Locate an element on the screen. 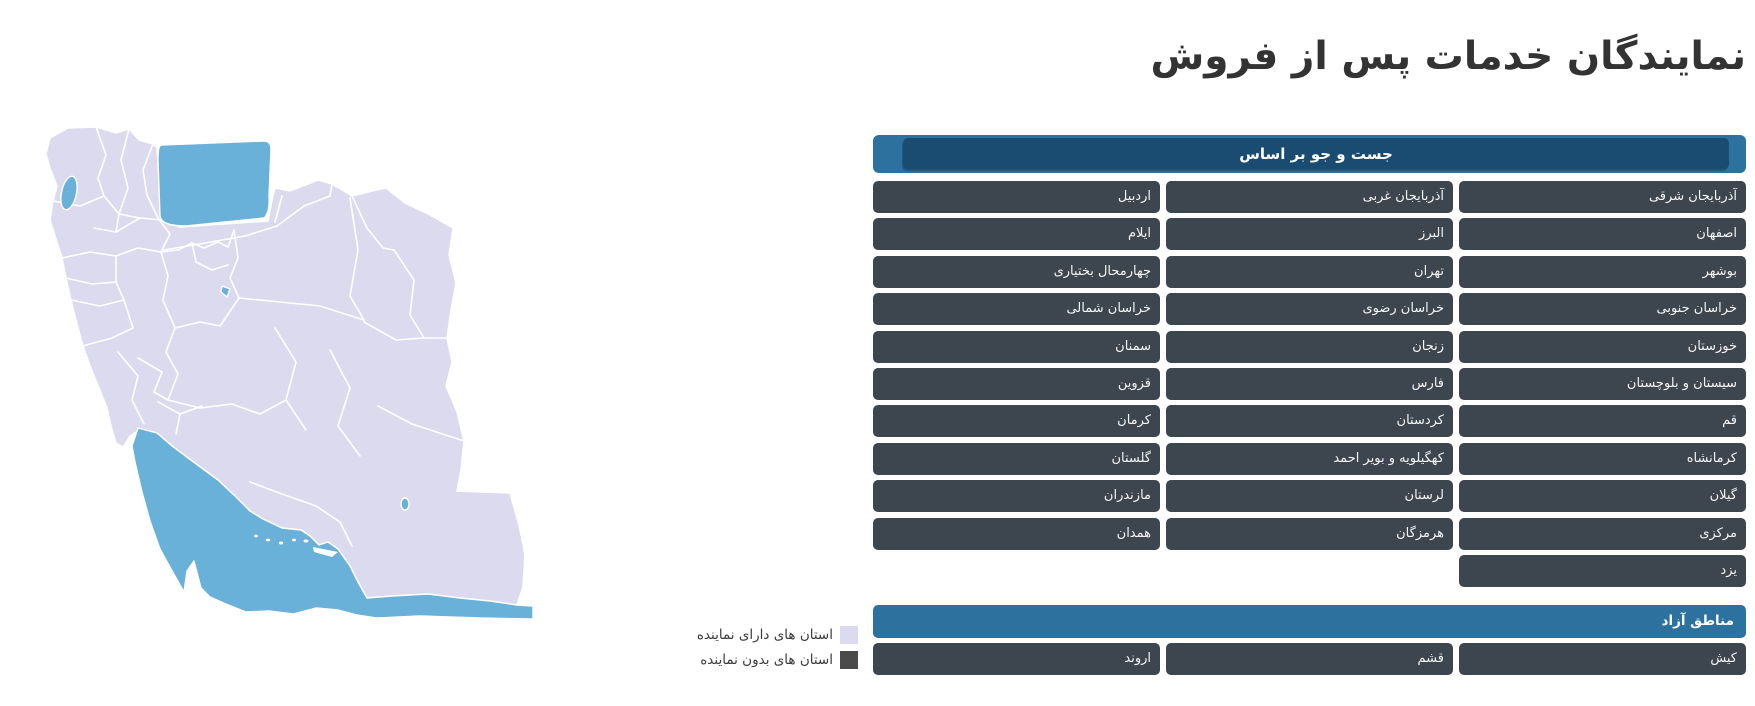 Image resolution: width=1755 pixels, height=706 pixels. search-header-inner: جست و جو بر اساس is located at coordinates (1316, 153).